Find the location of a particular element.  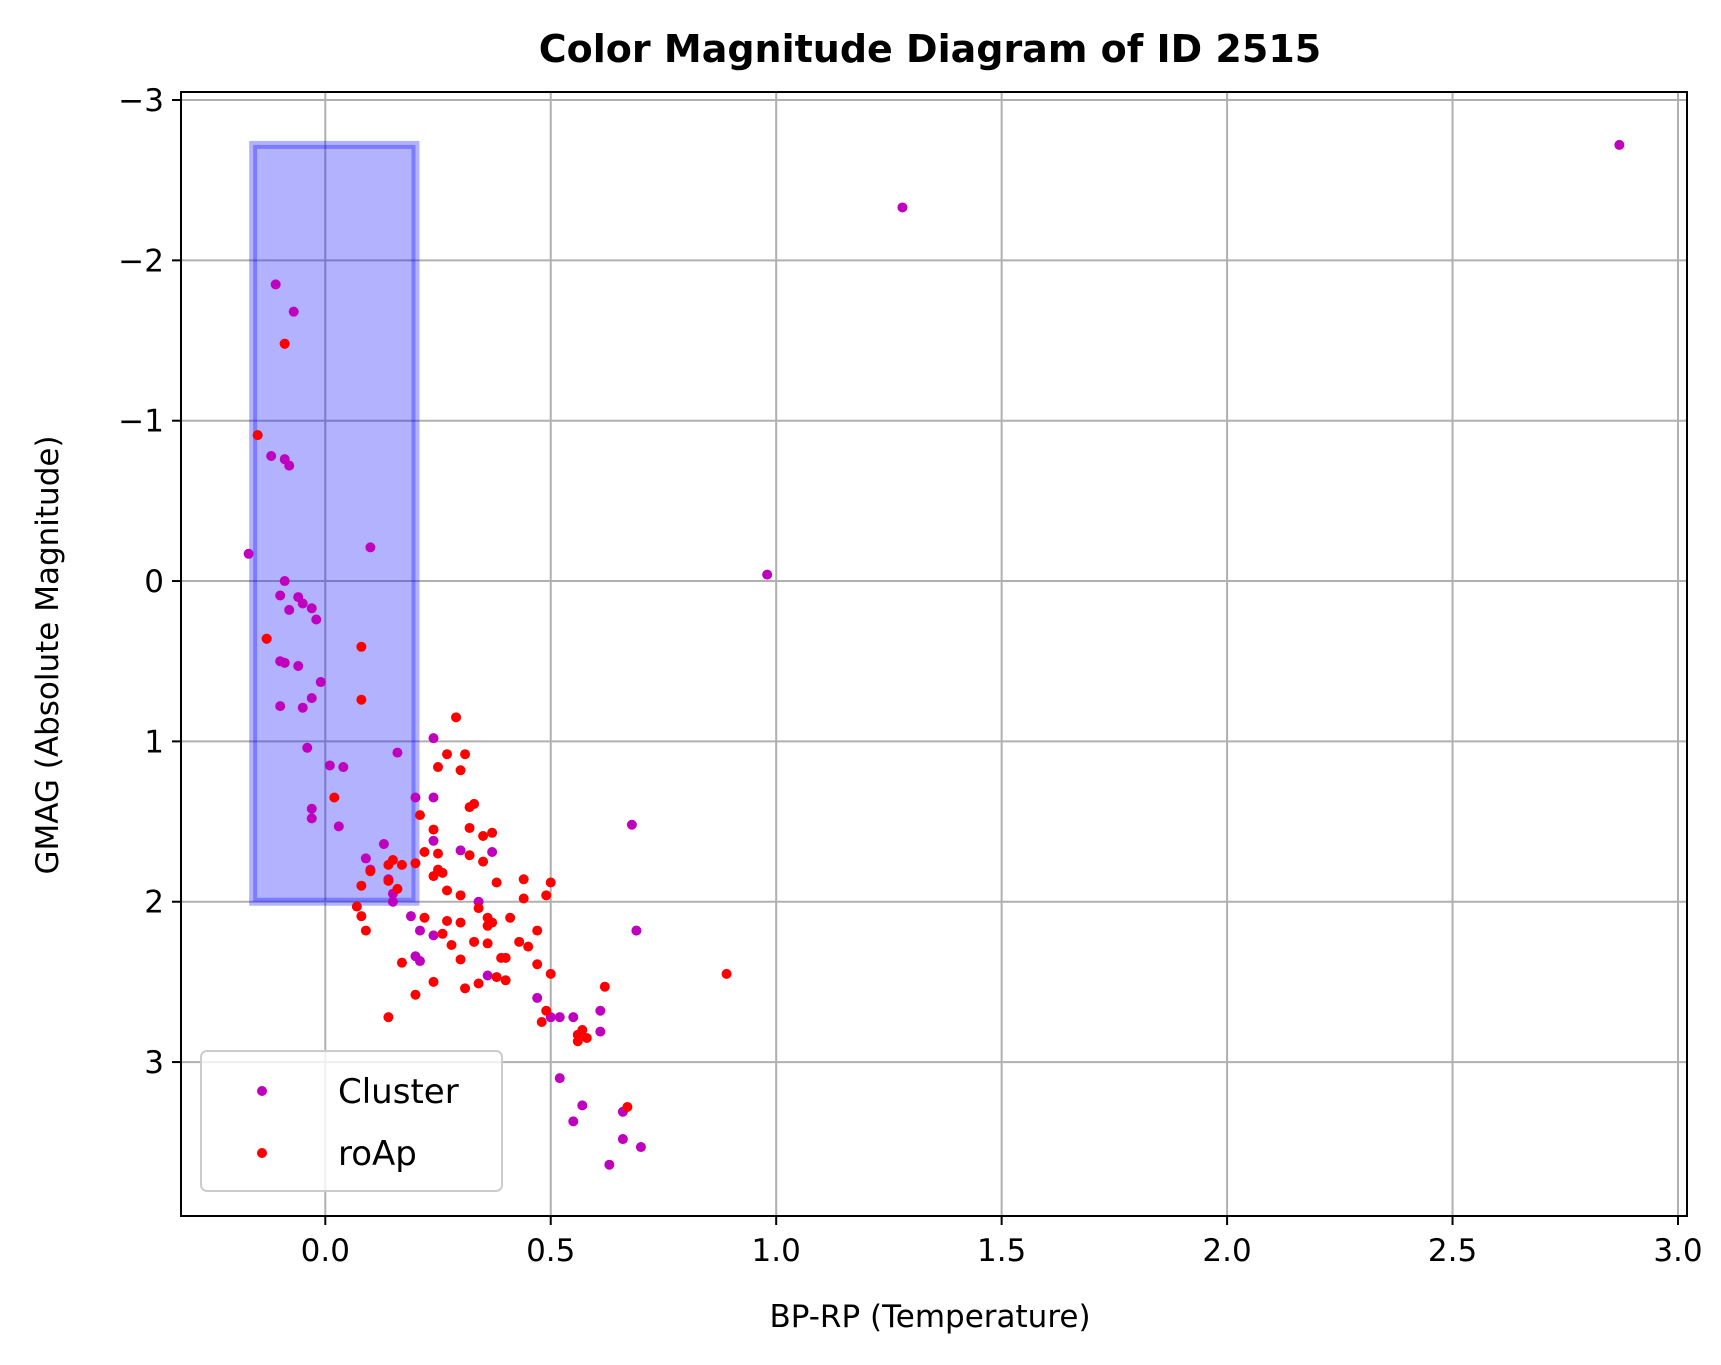

x-tick-label: 1.5 is located at coordinates (1001, 1251).